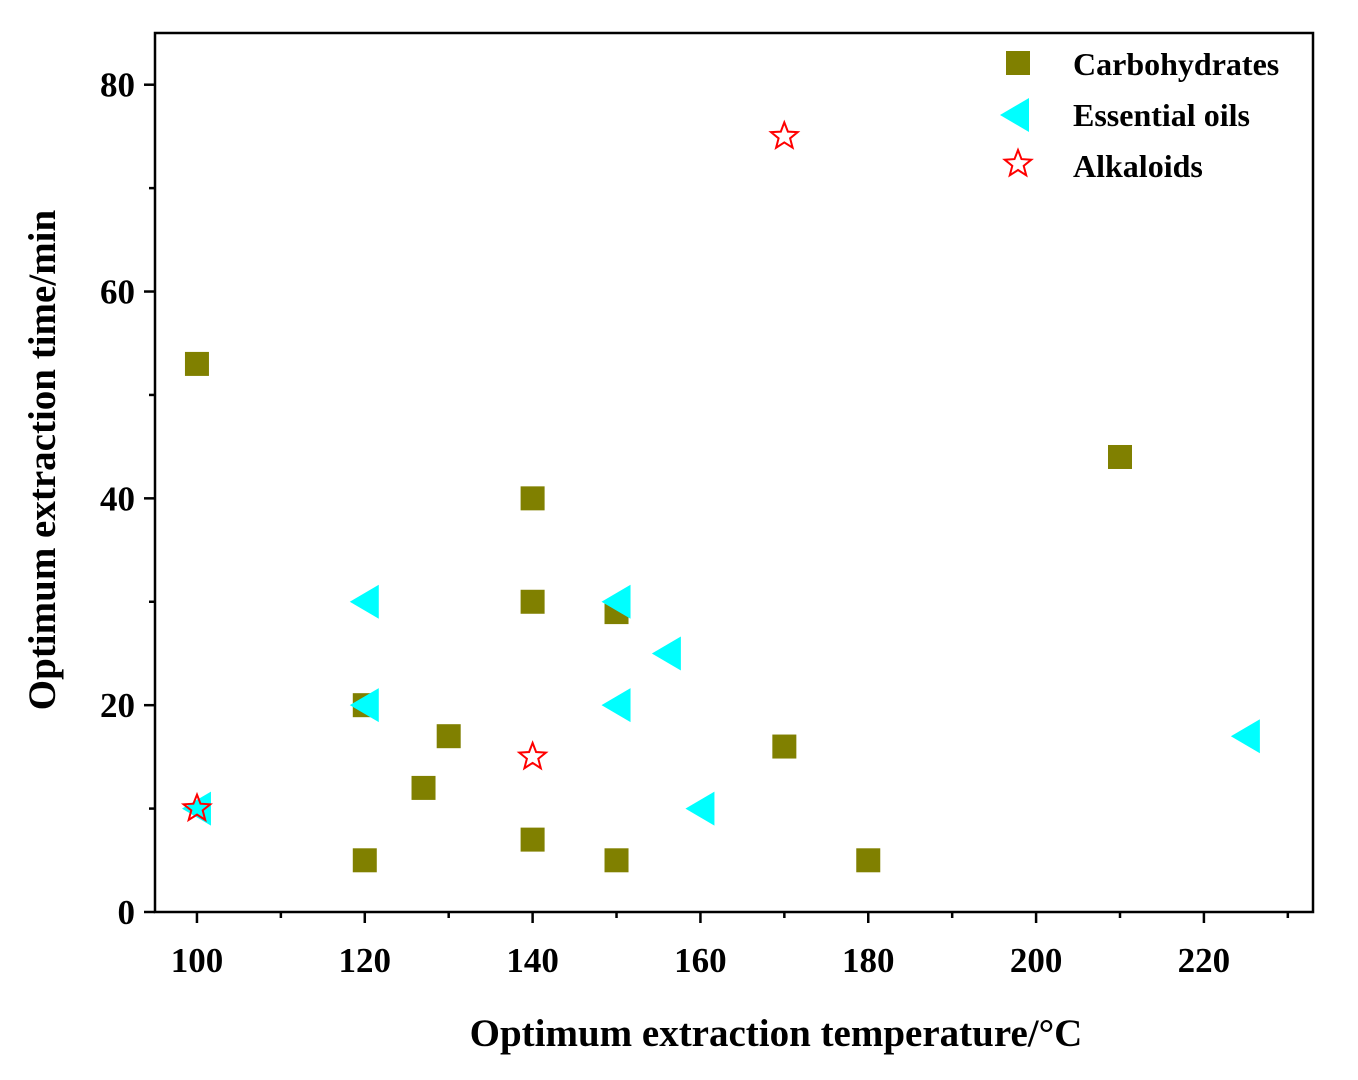  Describe the element at coordinates (197, 960) in the screenshot. I see `x-tick-label: 100` at that location.